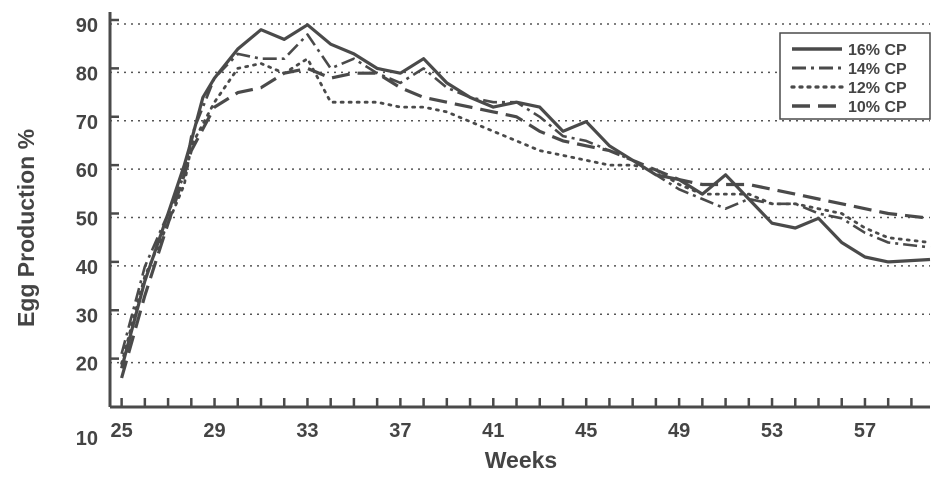 This screenshot has width=932, height=480. Describe the element at coordinates (877, 50) in the screenshot. I see `legend-label-16-cp: 16% CP` at that location.